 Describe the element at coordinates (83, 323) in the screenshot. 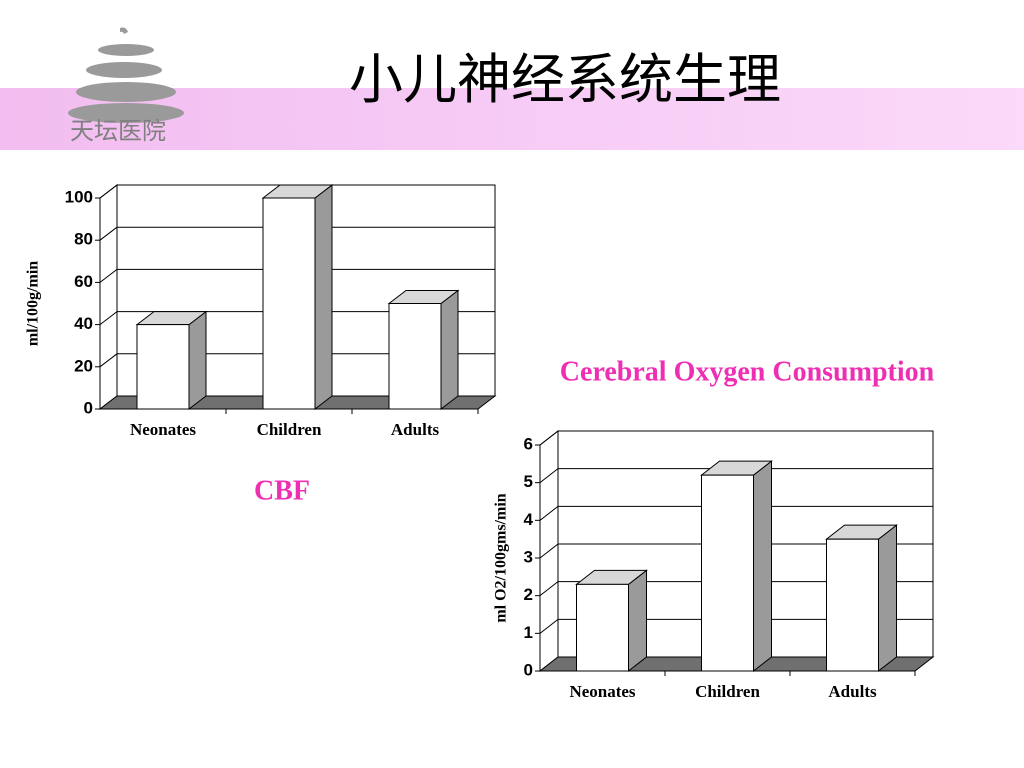

I see `y-tick-label: 40` at that location.